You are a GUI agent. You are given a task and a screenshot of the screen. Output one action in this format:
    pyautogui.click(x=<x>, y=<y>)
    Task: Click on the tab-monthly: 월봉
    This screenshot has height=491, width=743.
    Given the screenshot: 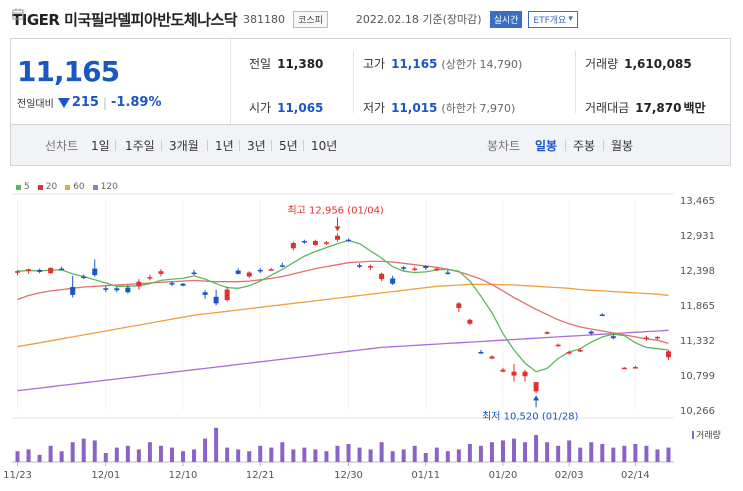 What is the action you would take?
    pyautogui.click(x=622, y=146)
    